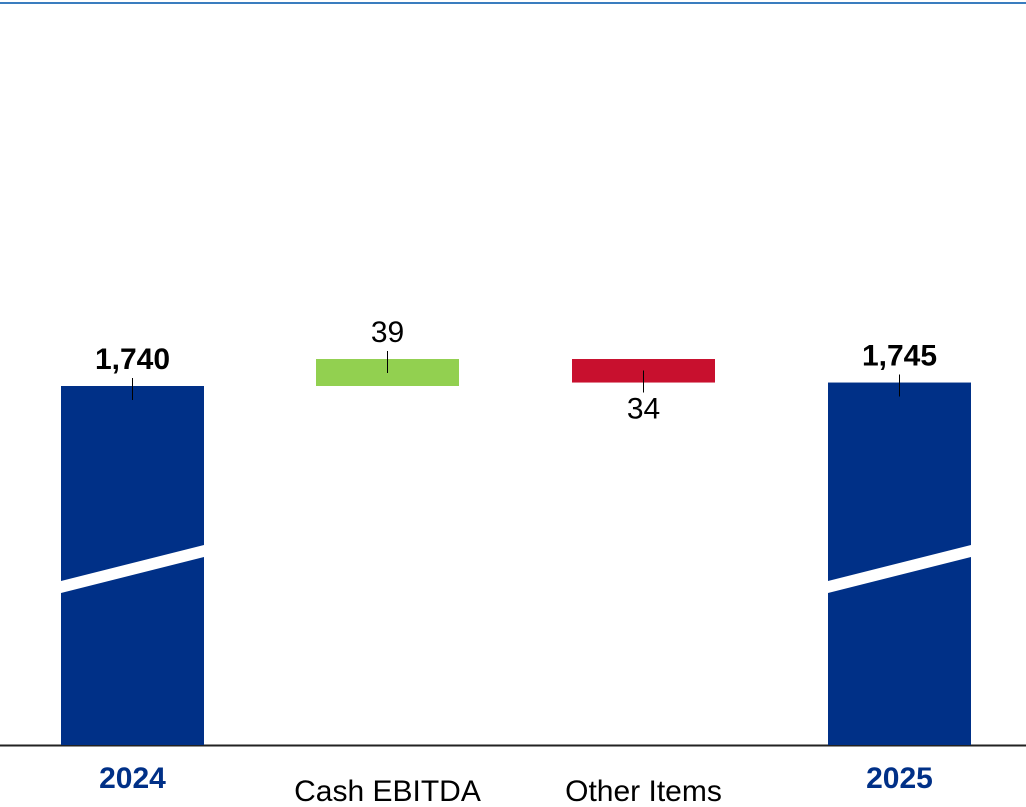 Image resolution: width=1026 pixels, height=807 pixels. Describe the element at coordinates (643, 408) in the screenshot. I see `value-label: 34` at that location.